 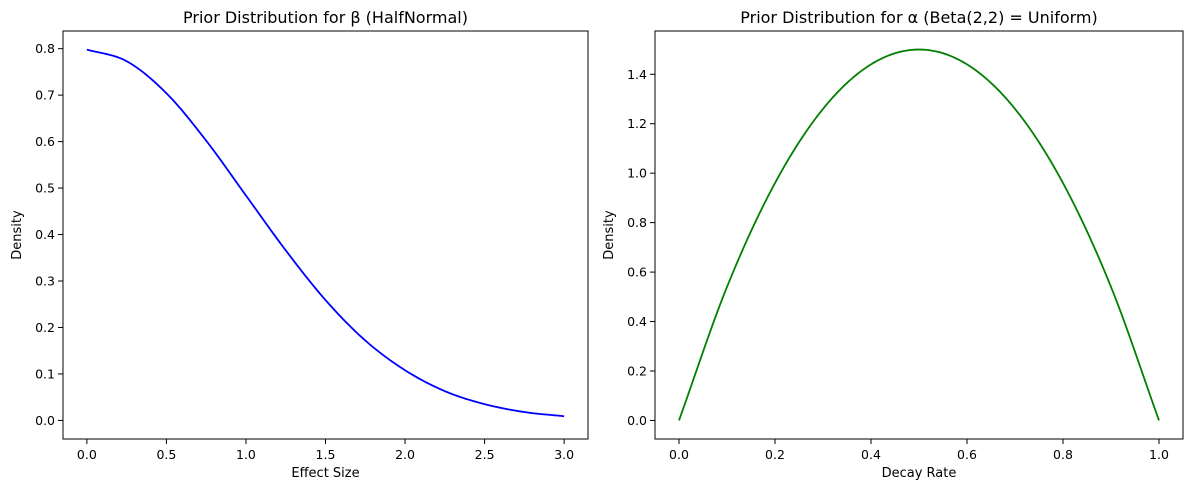 What do you see at coordinates (637, 74) in the screenshot?
I see `y-tick-label: 1.4` at bounding box center [637, 74].